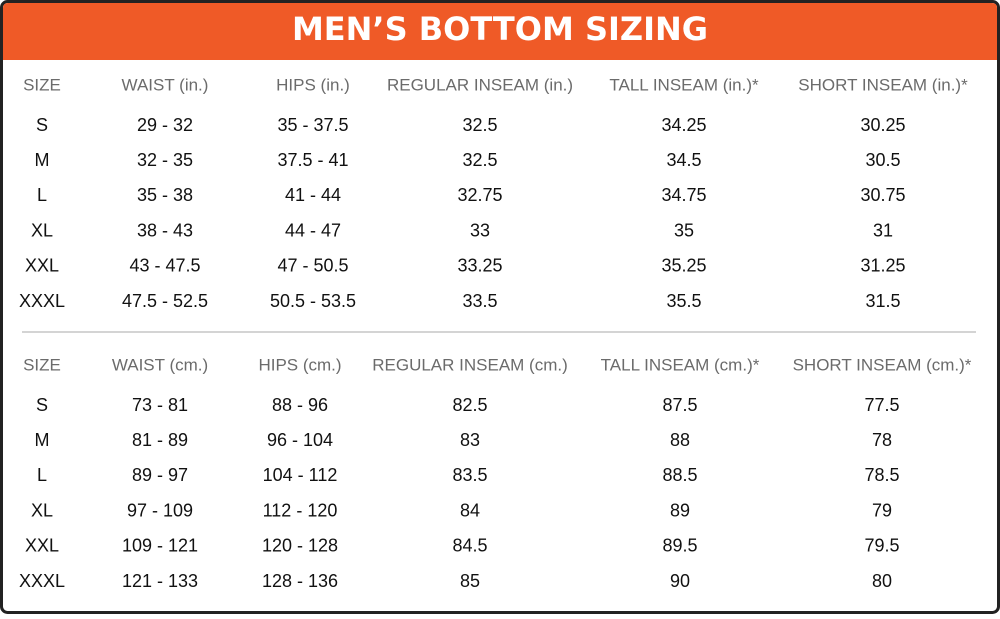 The height and width of the screenshot is (619, 1000). I want to click on table-cell: 88, so click(680, 440).